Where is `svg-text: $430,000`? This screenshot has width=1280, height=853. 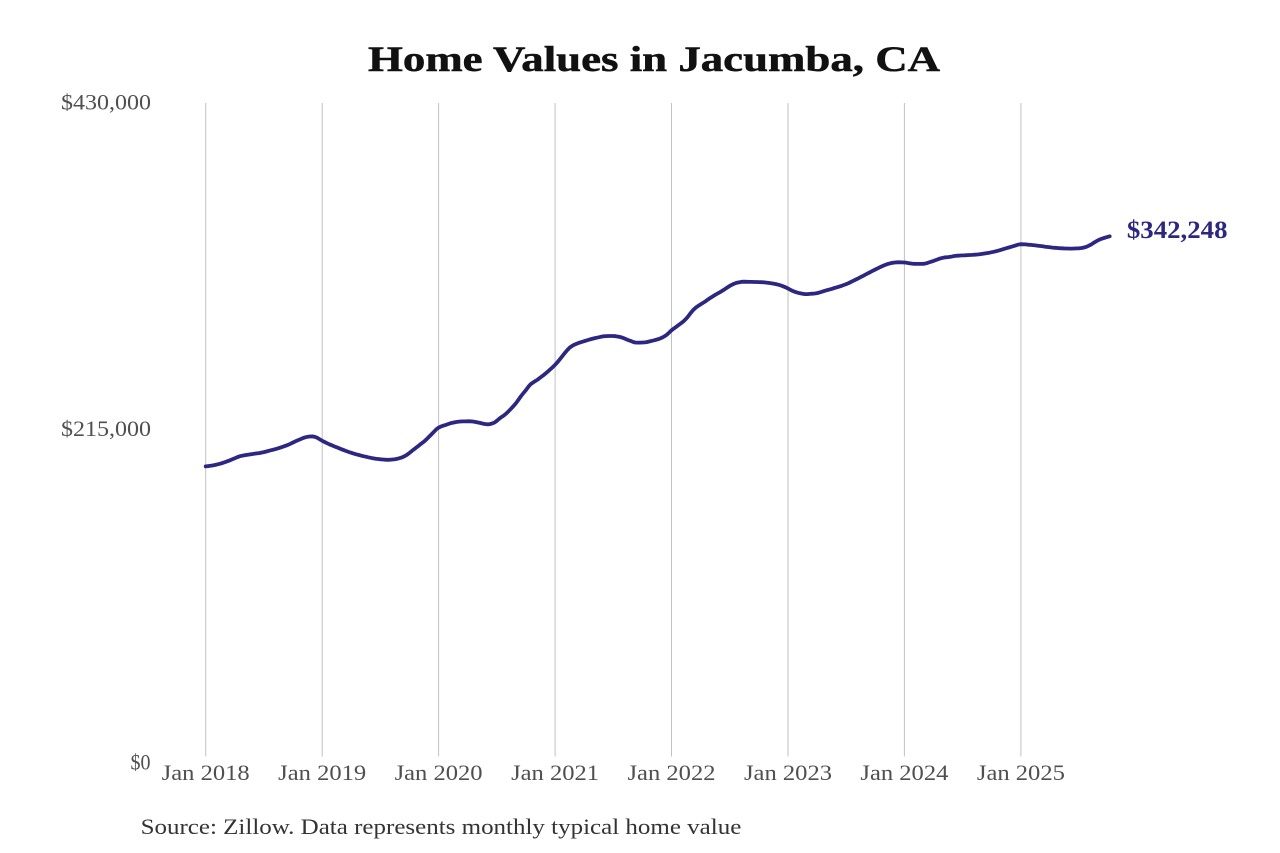 svg-text: $430,000 is located at coordinates (106, 102).